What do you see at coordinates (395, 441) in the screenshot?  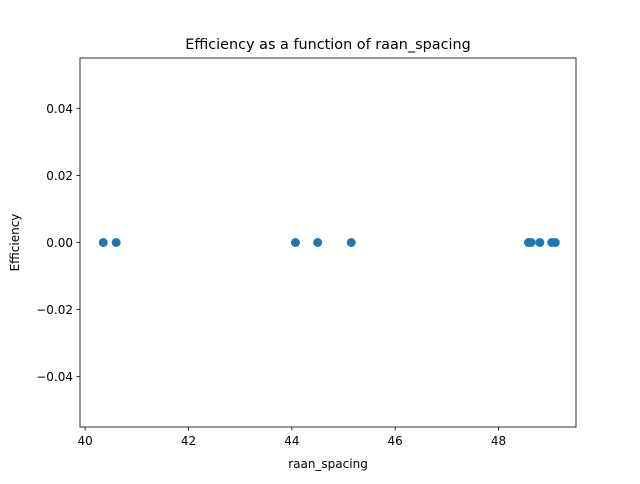 I see `x-tick-label: 46` at bounding box center [395, 441].